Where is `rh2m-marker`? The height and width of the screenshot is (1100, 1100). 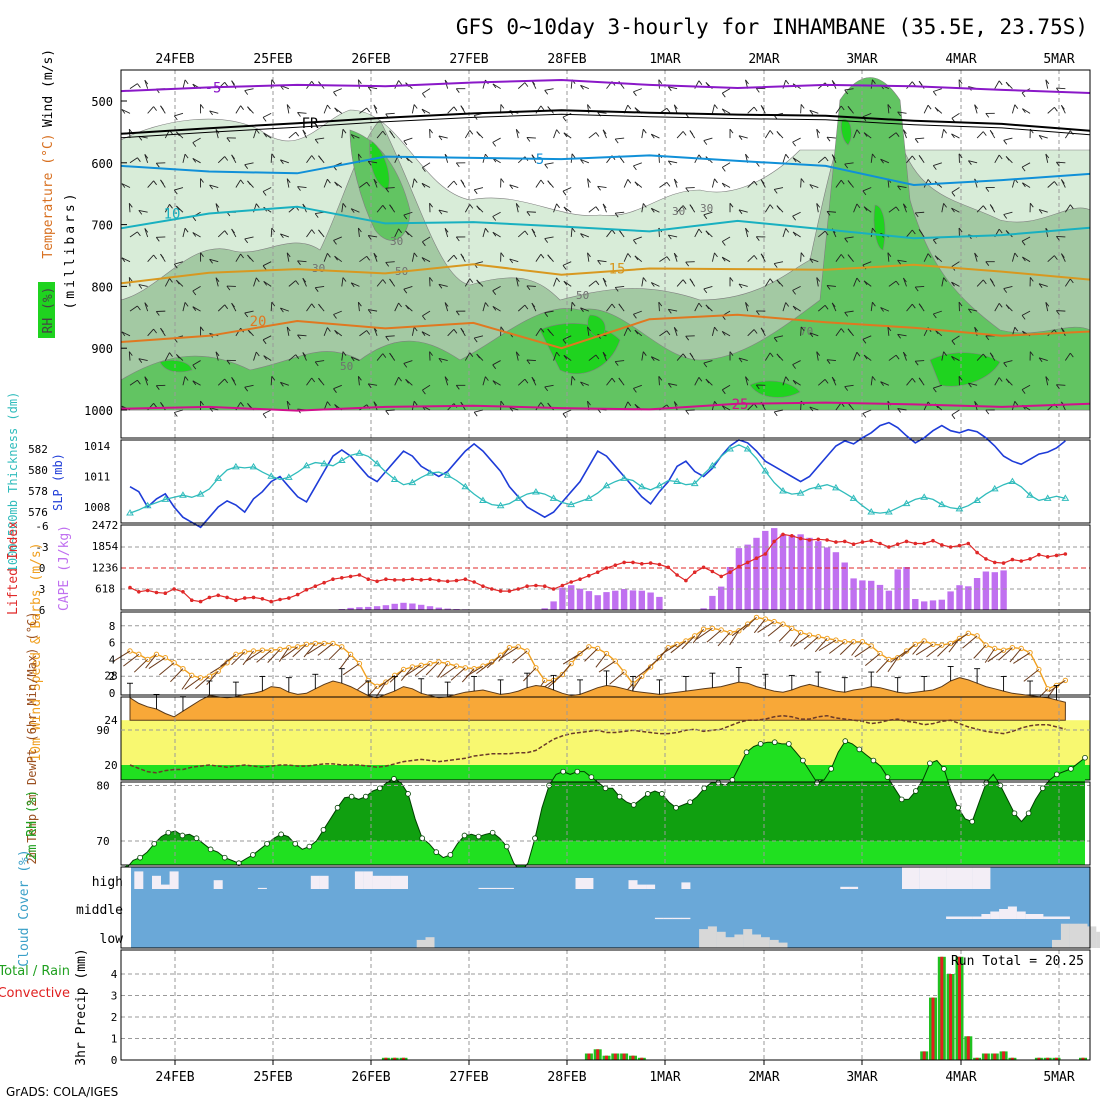 rh2m-marker is located at coordinates (605, 788).